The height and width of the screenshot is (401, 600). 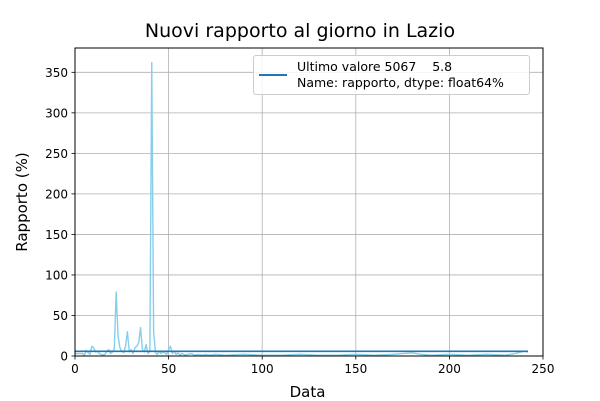 I want to click on x-tick-label: 150, so click(x=355, y=369).